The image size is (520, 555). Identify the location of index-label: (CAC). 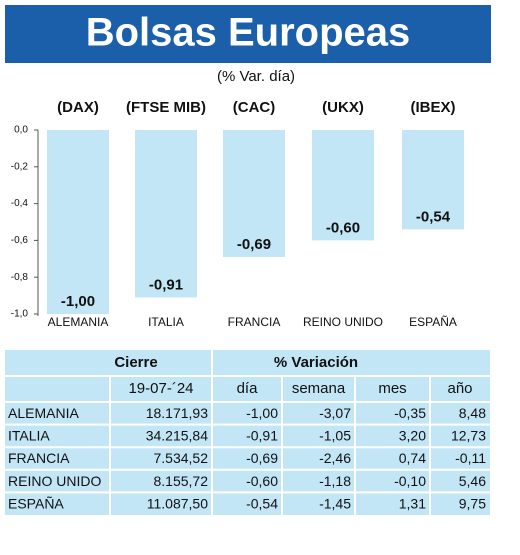
(254, 107).